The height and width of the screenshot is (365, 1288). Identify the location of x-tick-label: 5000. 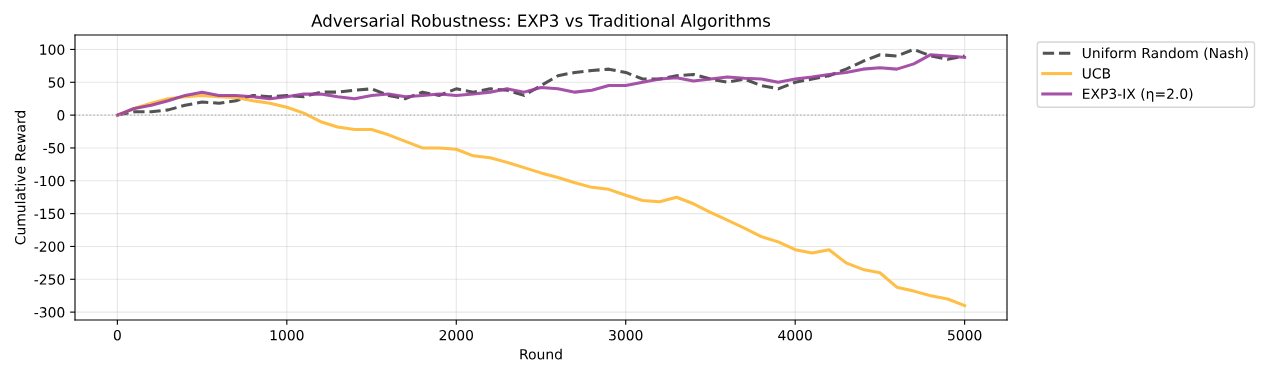
(965, 335).